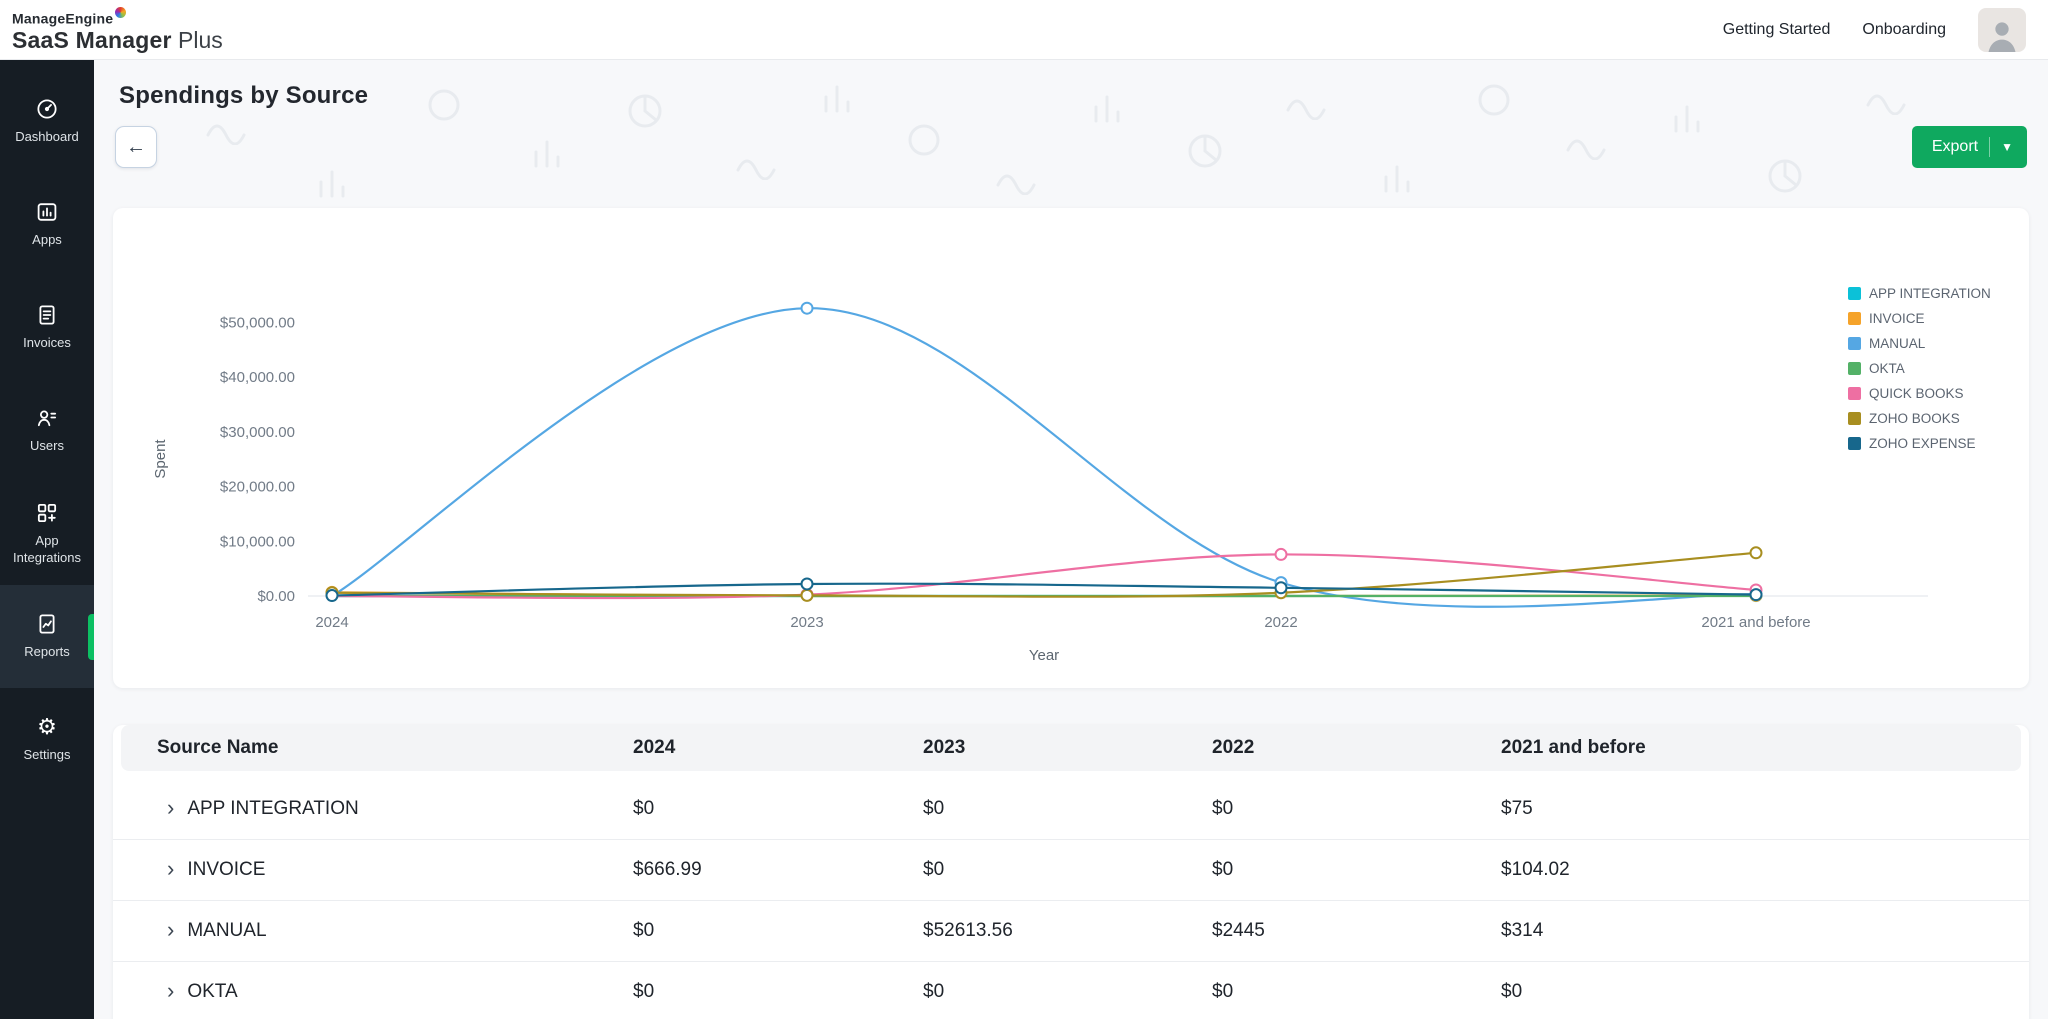 The image size is (2048, 1019). What do you see at coordinates (400, 990) in the screenshot?
I see `source-name-cell: › OKTA` at bounding box center [400, 990].